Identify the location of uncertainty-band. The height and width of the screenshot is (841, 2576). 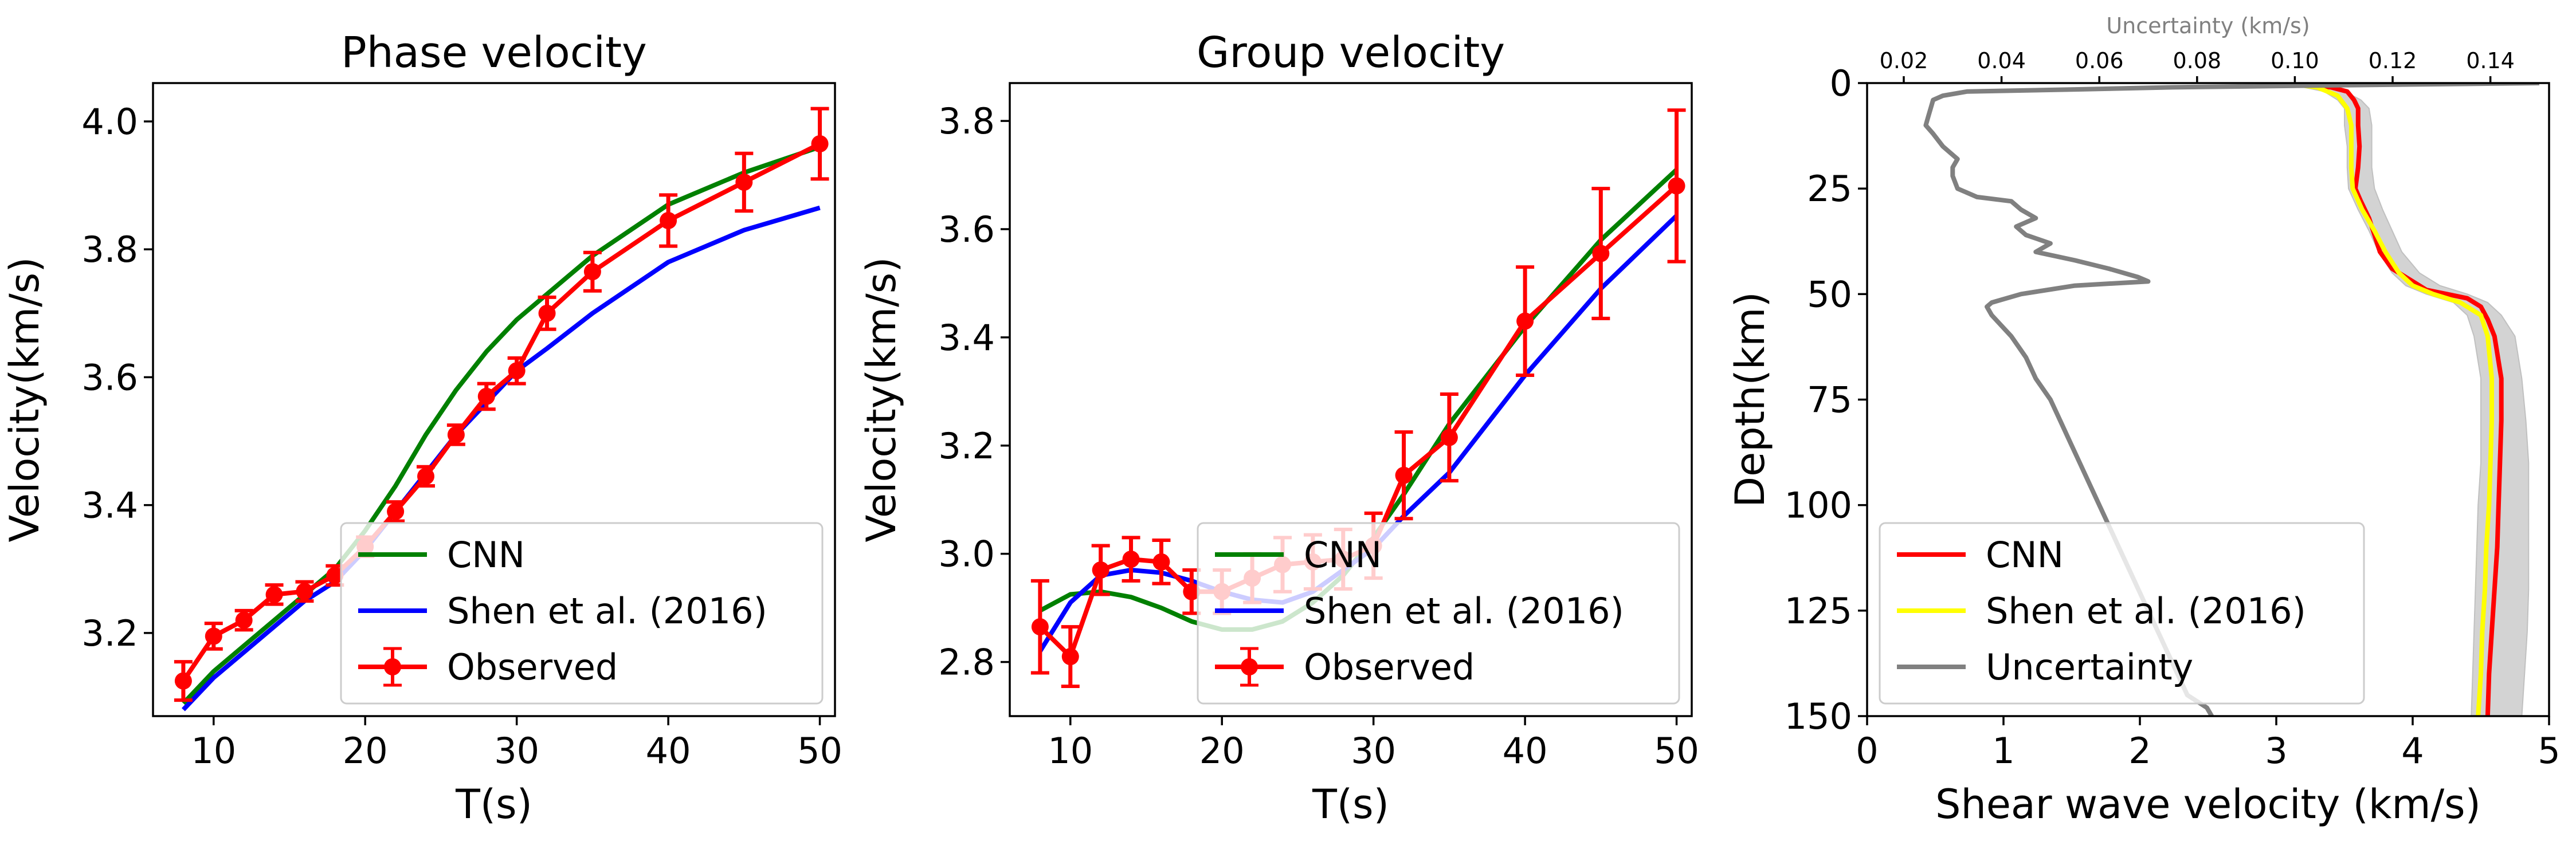
(2406, 399).